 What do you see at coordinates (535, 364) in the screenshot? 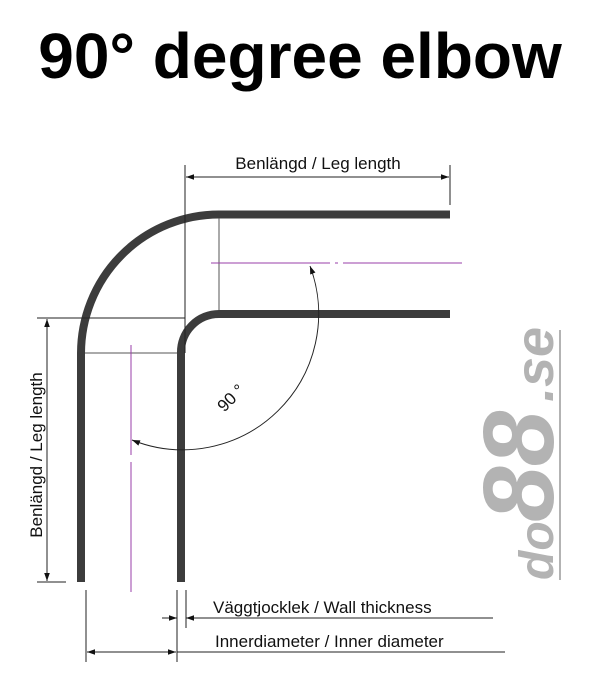
I see `svg-text: .se` at bounding box center [535, 364].